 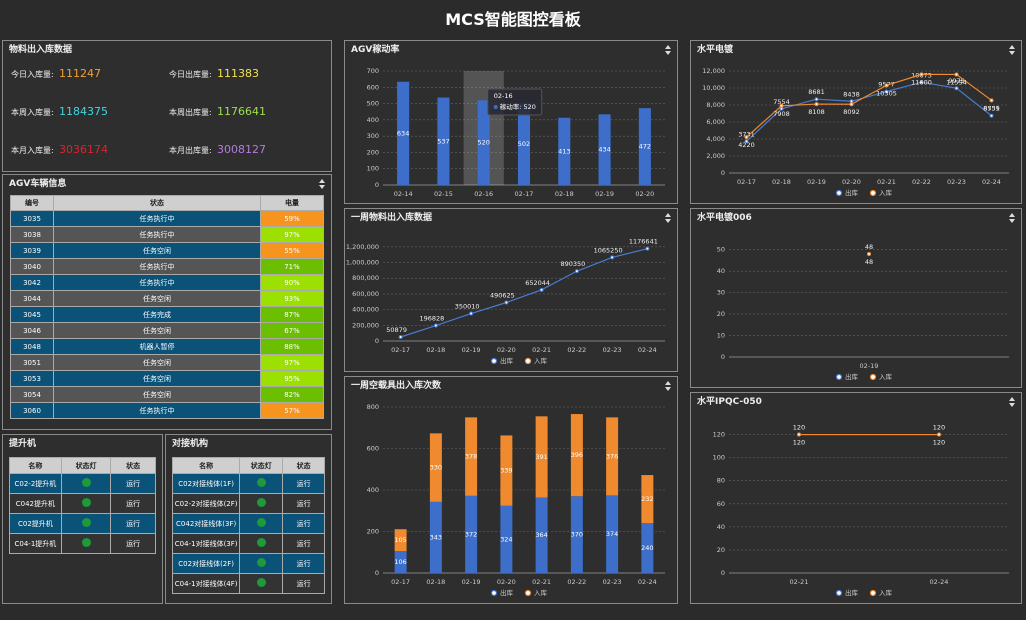 What do you see at coordinates (32, 234) in the screenshot?
I see `cell: 3038` at bounding box center [32, 234].